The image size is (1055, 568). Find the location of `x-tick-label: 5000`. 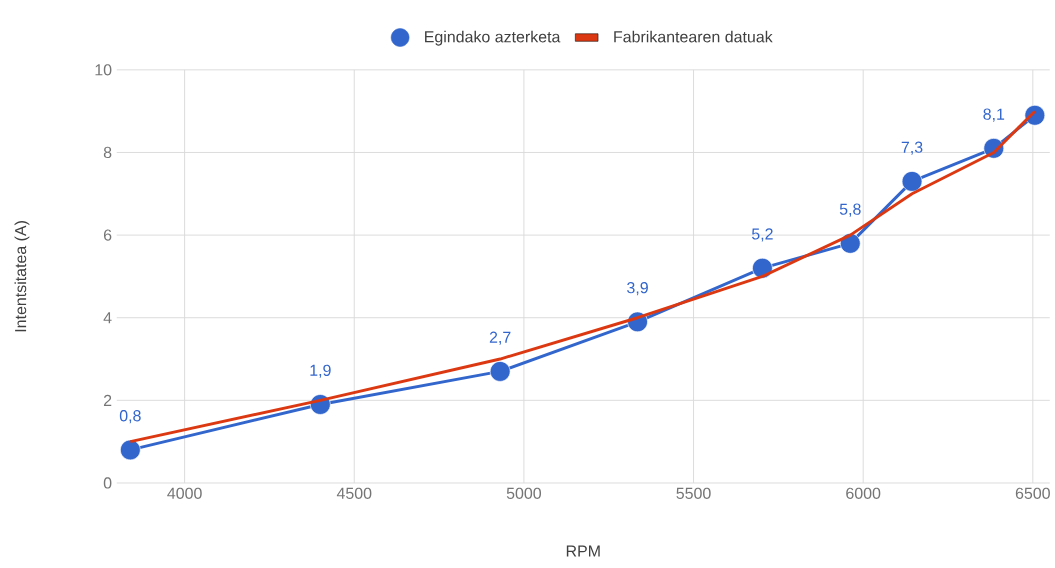

x-tick-label: 5000 is located at coordinates (524, 493).